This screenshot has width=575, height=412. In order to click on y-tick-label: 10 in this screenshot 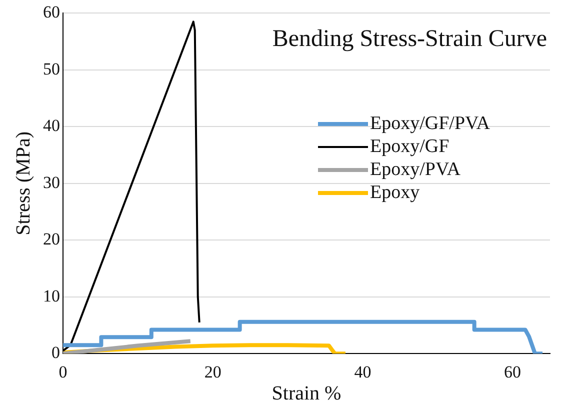, I will do `click(51, 296)`.